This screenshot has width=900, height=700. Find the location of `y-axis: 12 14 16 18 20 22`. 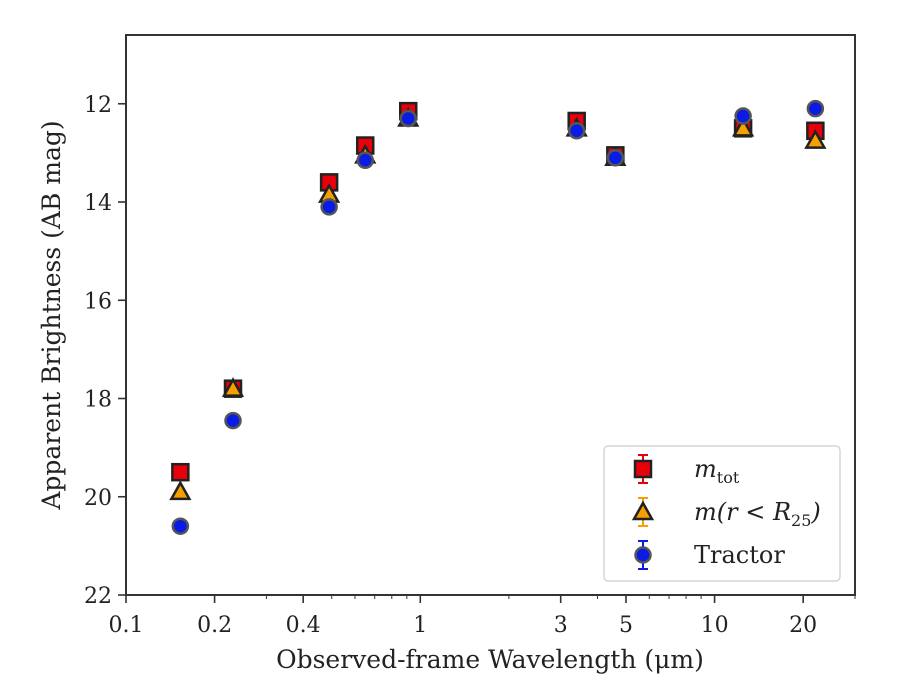

y-axis: 12 14 16 18 20 22 is located at coordinates (105, 351).